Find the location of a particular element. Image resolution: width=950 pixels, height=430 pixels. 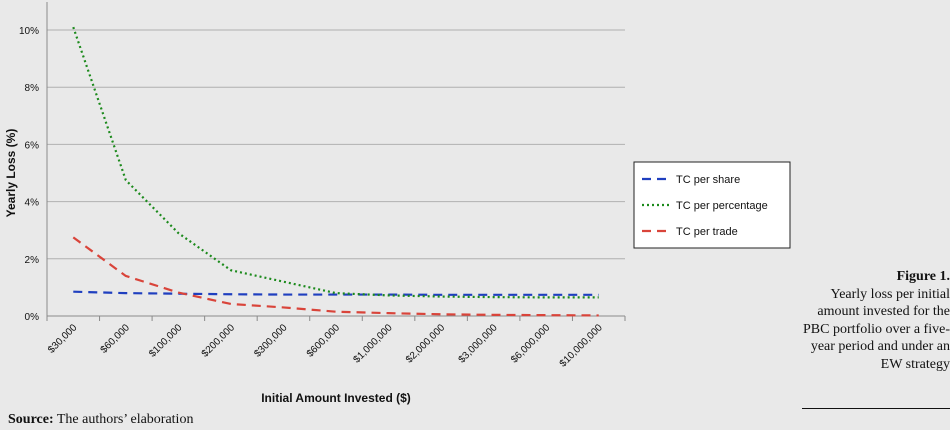

x-tick-label: $200,000 is located at coordinates (219, 341).